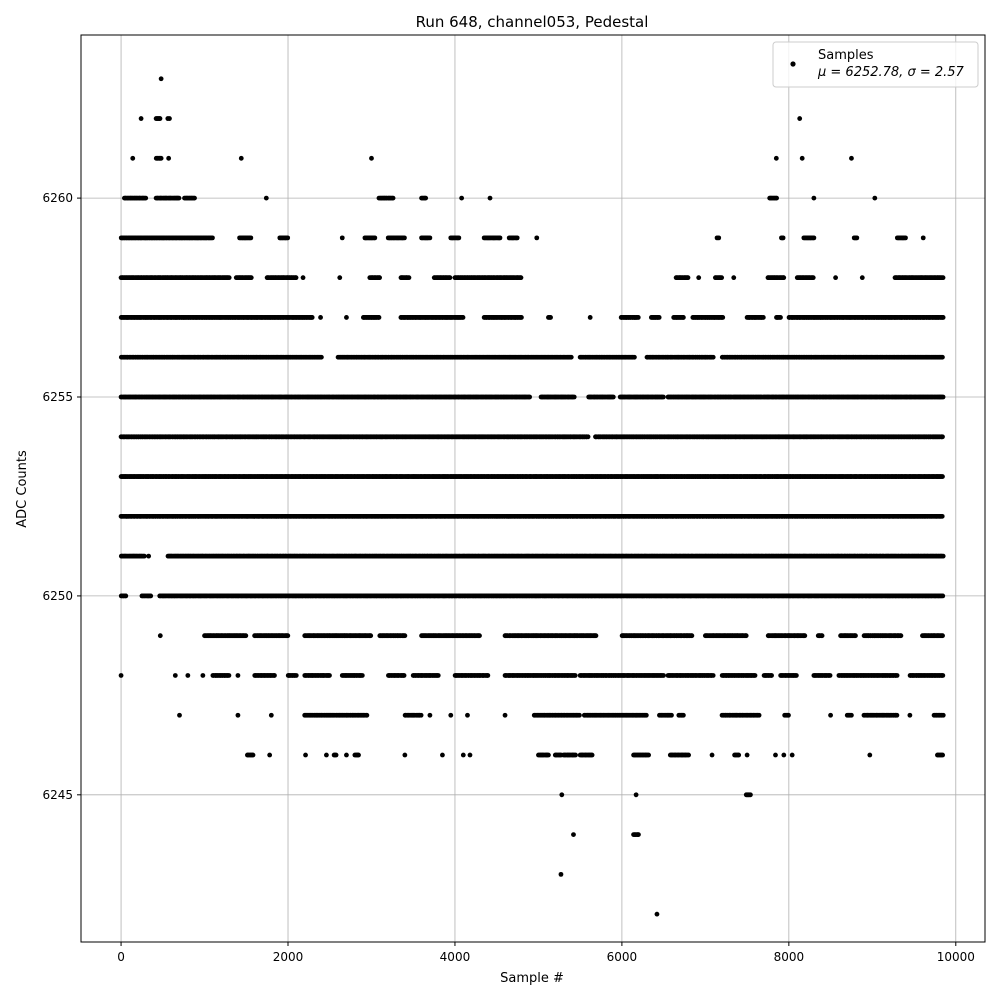 The width and height of the screenshot is (1000, 1000). I want to click on chart-title: Run 648, channel053, Pedestal, so click(532, 22).